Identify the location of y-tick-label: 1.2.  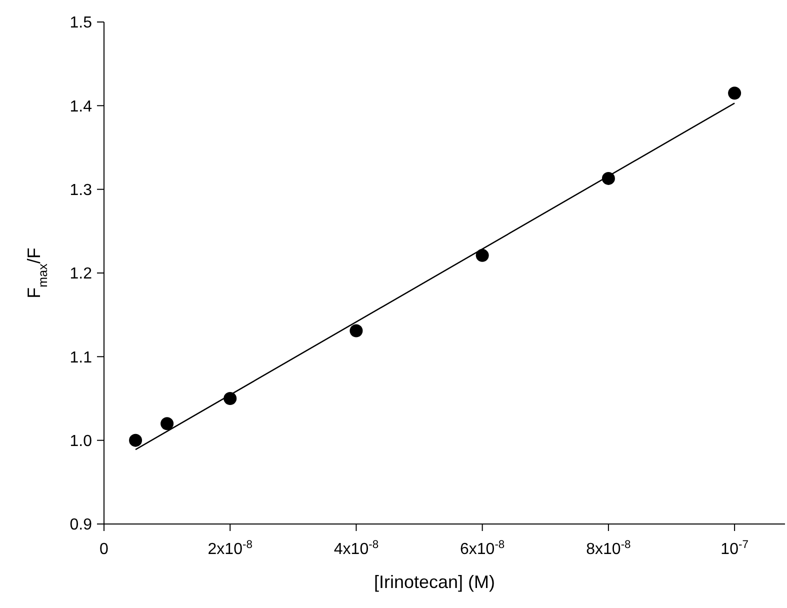
(81, 274).